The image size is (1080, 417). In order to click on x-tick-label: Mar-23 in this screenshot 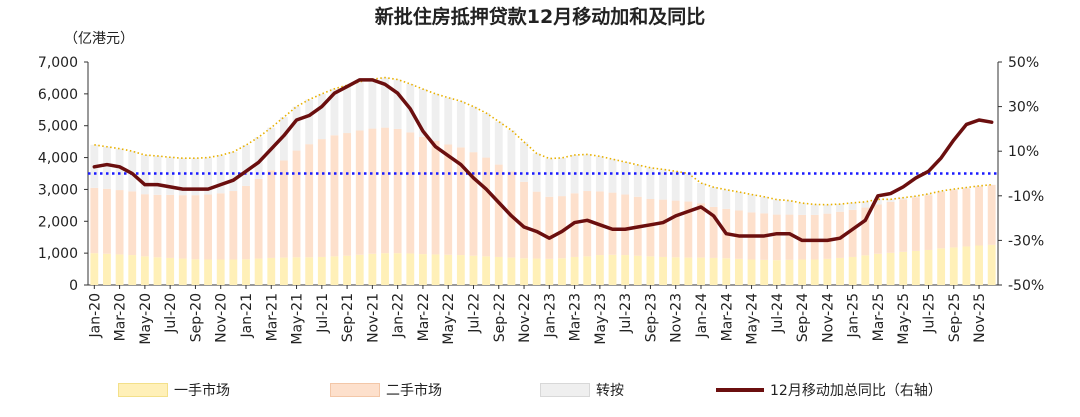, I will do `click(576, 317)`.